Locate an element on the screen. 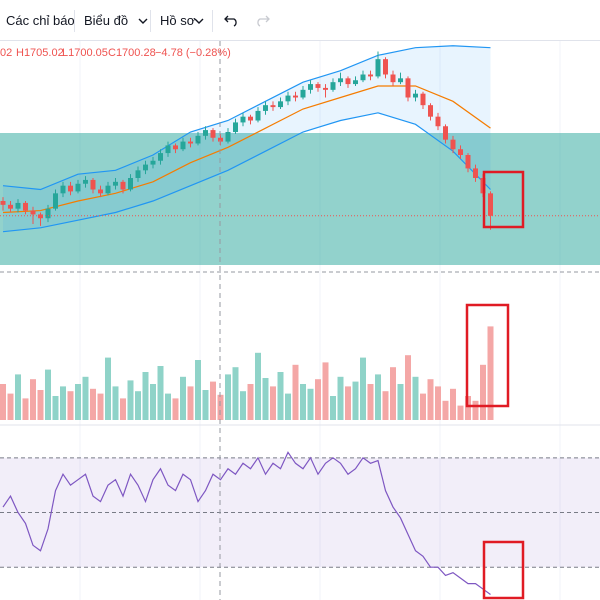 Image resolution: width=600 pixels, height=600 pixels. indicators-button: Các chỉ báo is located at coordinates (40, 20).